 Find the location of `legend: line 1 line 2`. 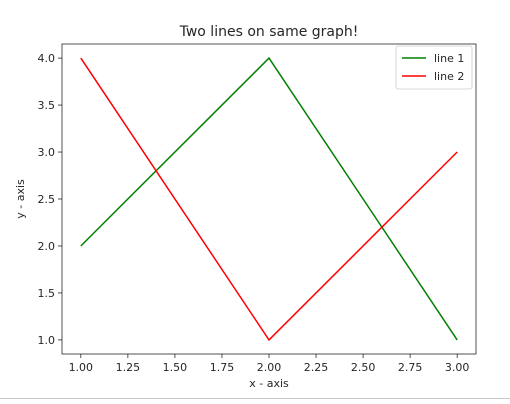

legend: line 1 line 2 is located at coordinates (434, 67).